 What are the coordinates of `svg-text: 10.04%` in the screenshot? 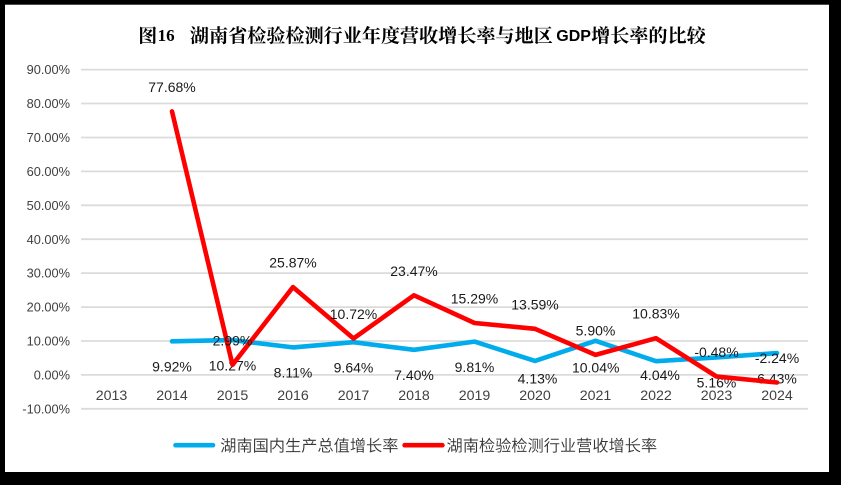 It's located at (595, 368).